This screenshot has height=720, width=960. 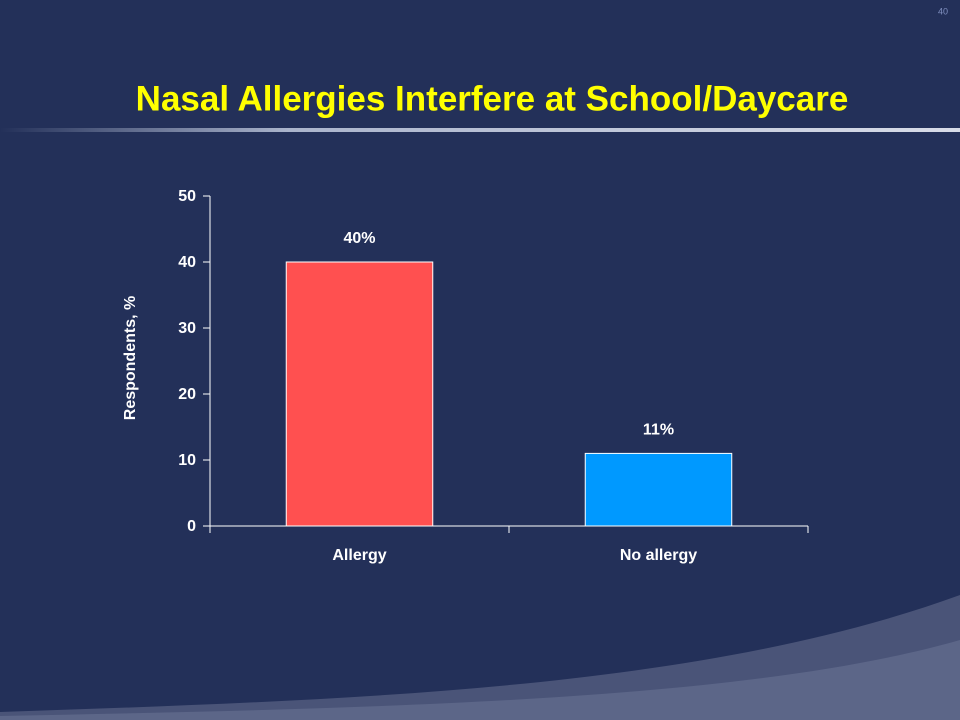 What do you see at coordinates (130, 358) in the screenshot?
I see `y-axis-title: Respondents, %` at bounding box center [130, 358].